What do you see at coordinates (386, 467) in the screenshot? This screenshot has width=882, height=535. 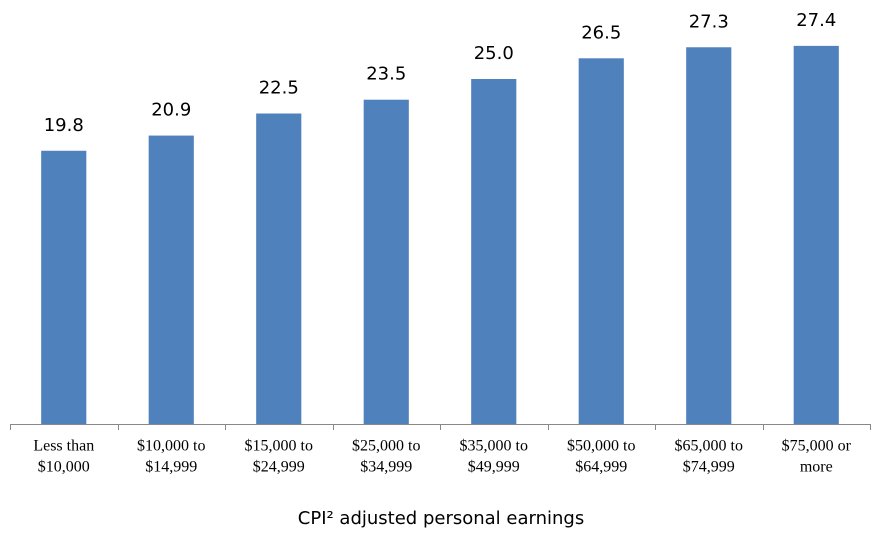 I see `x-tick-label: $34,999` at bounding box center [386, 467].